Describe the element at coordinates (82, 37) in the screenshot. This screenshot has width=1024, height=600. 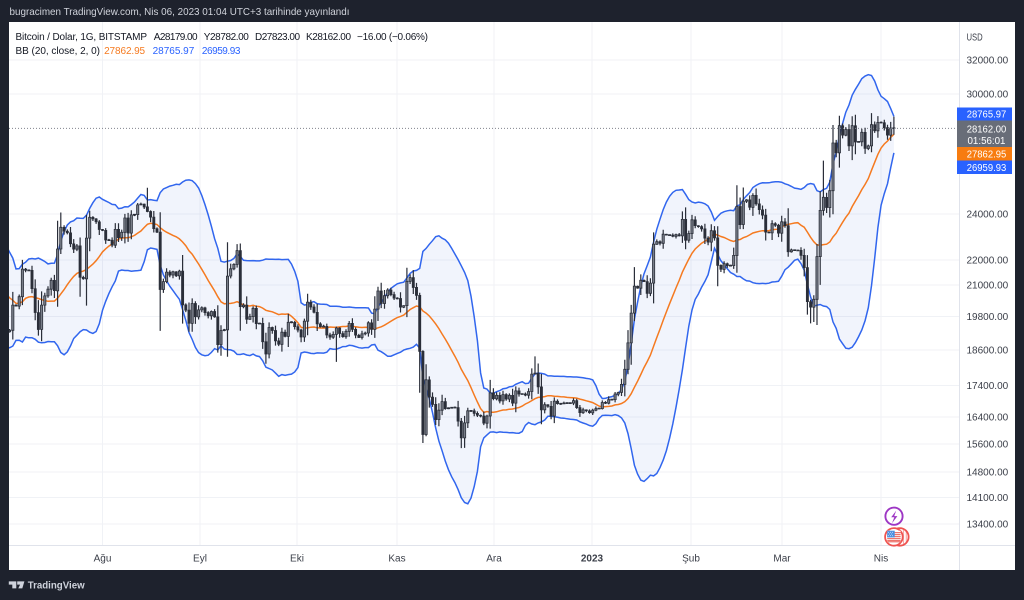
I see `svg-text: Bitcoin / Dolar, 1G, BITSTAMP` at that location.